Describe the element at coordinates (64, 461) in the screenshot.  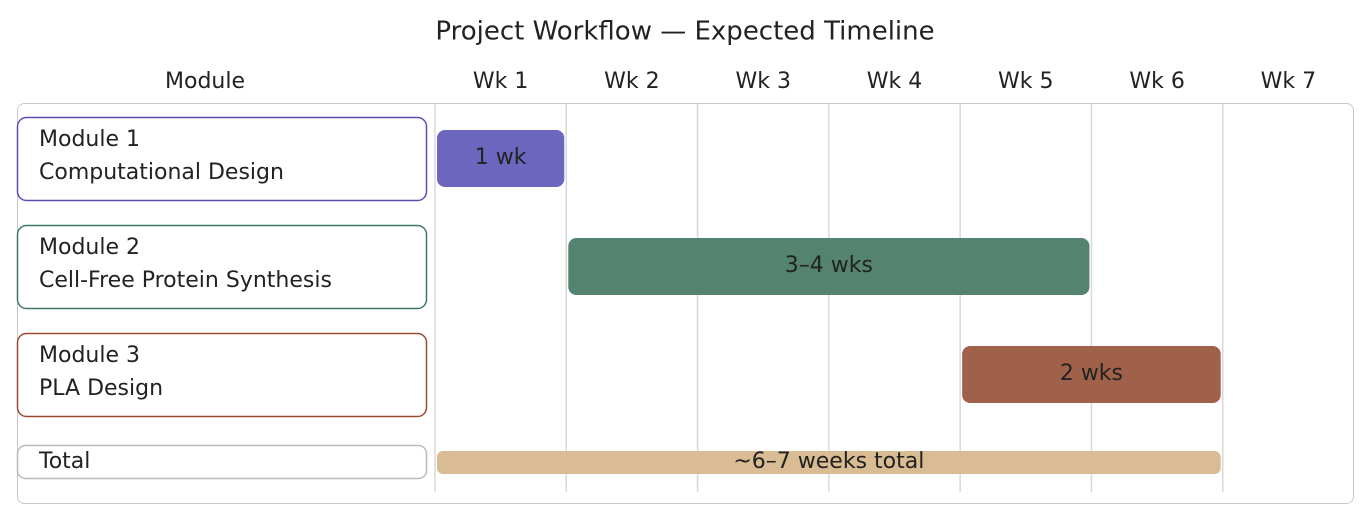
I see `total-name: Total` at that location.